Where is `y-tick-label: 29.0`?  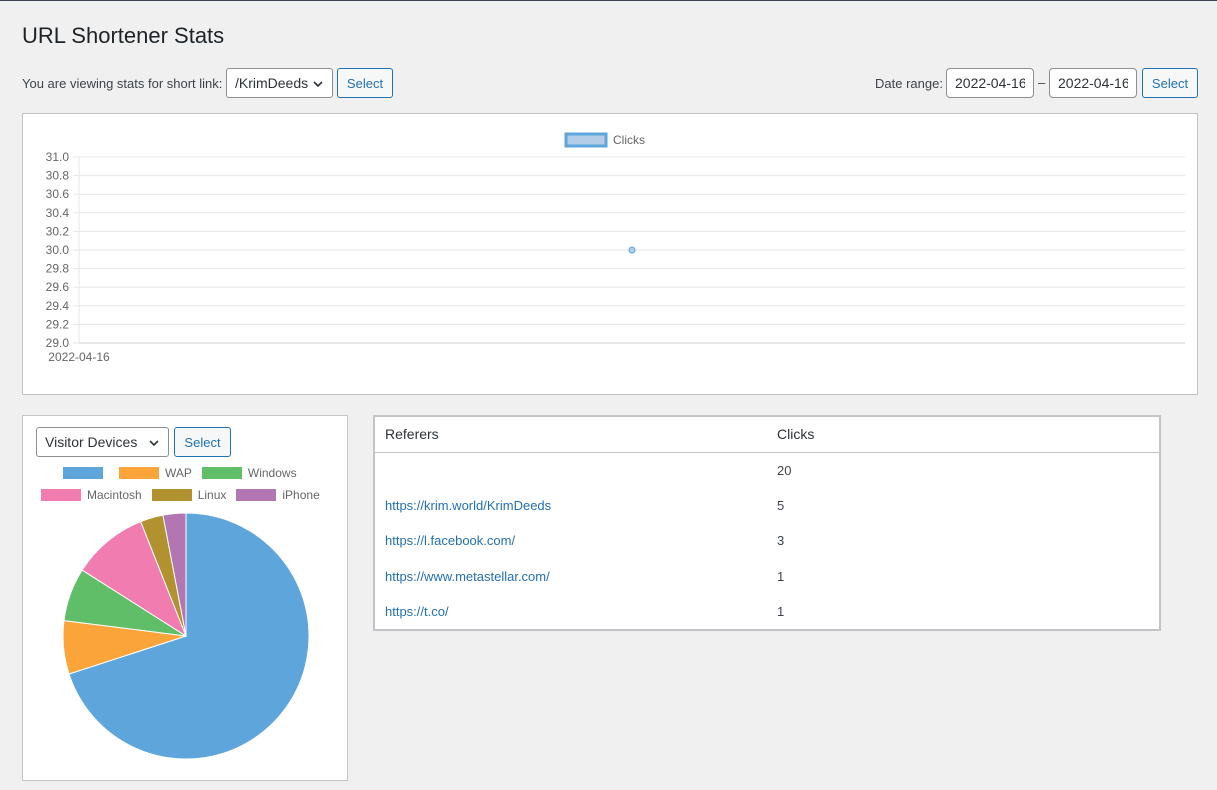
y-tick-label: 29.0 is located at coordinates (58, 343).